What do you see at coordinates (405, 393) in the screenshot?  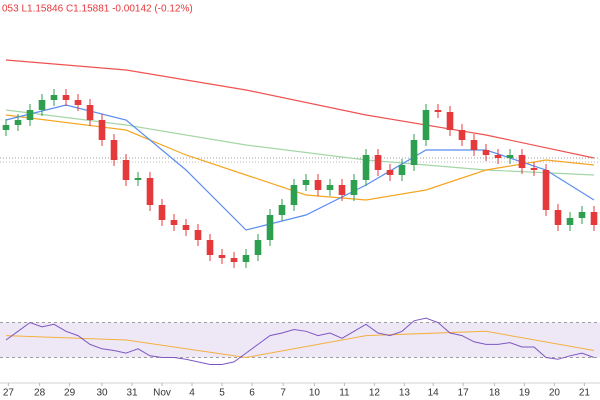 I see `x-tick-label: 13` at bounding box center [405, 393].